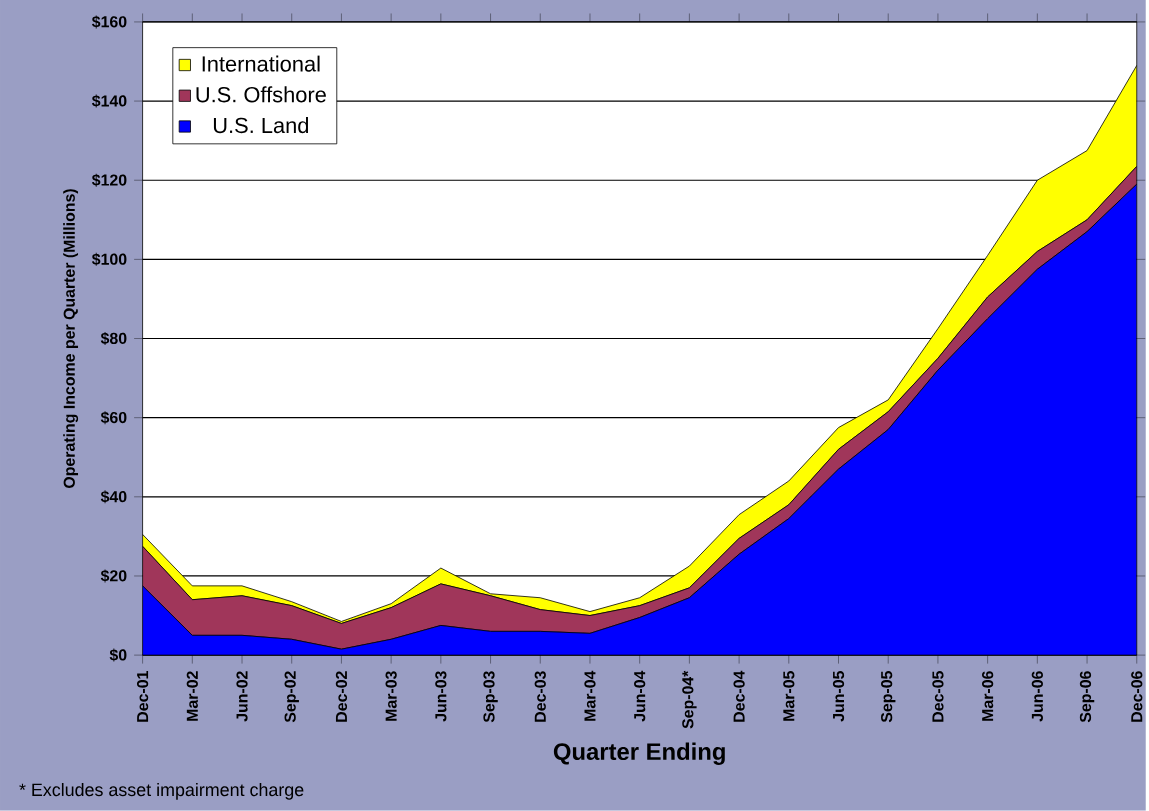 The height and width of the screenshot is (811, 1149). I want to click on y-tick-label: $100, so click(109, 260).